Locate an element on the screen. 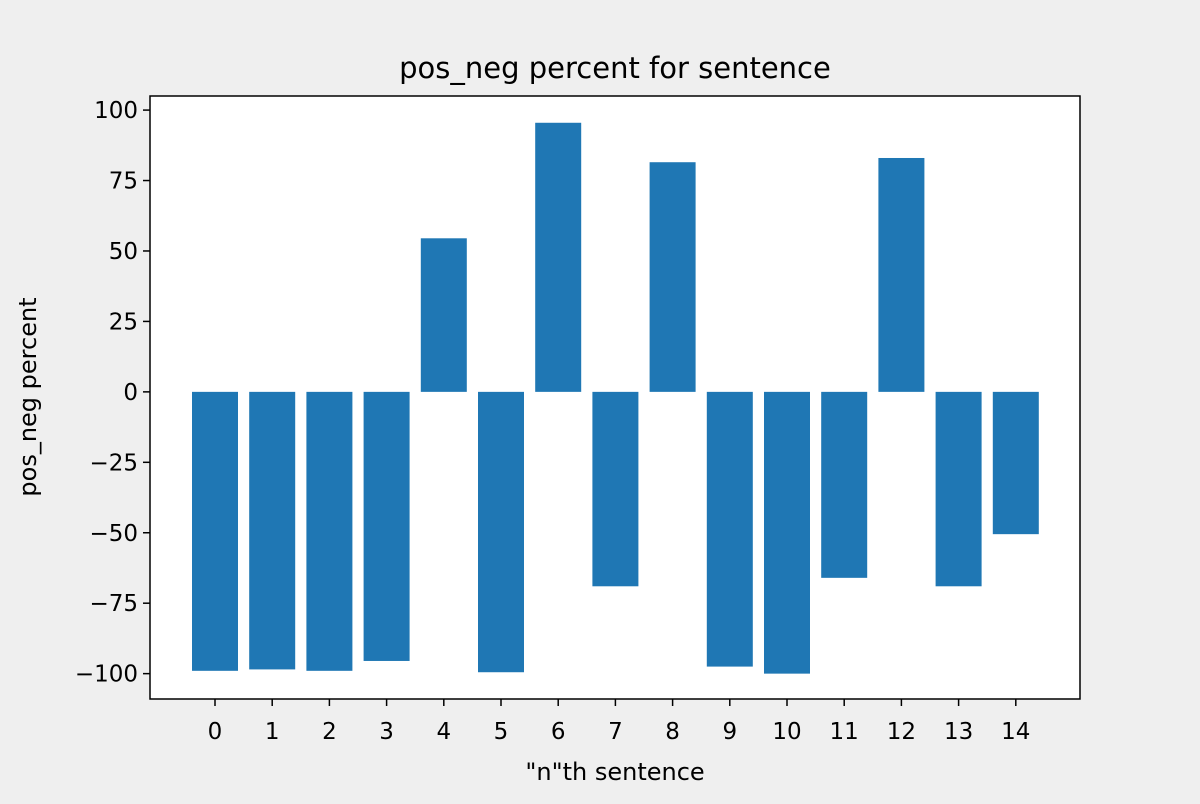 This screenshot has width=1200, height=804. y-tick-label: −25 is located at coordinates (113, 463).